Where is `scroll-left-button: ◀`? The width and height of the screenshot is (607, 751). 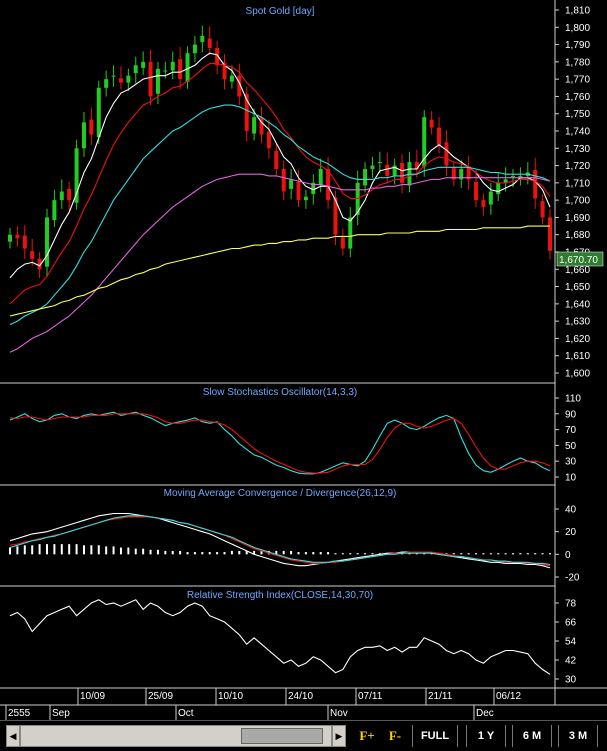 scroll-left-button: ◀ is located at coordinates (13, 736).